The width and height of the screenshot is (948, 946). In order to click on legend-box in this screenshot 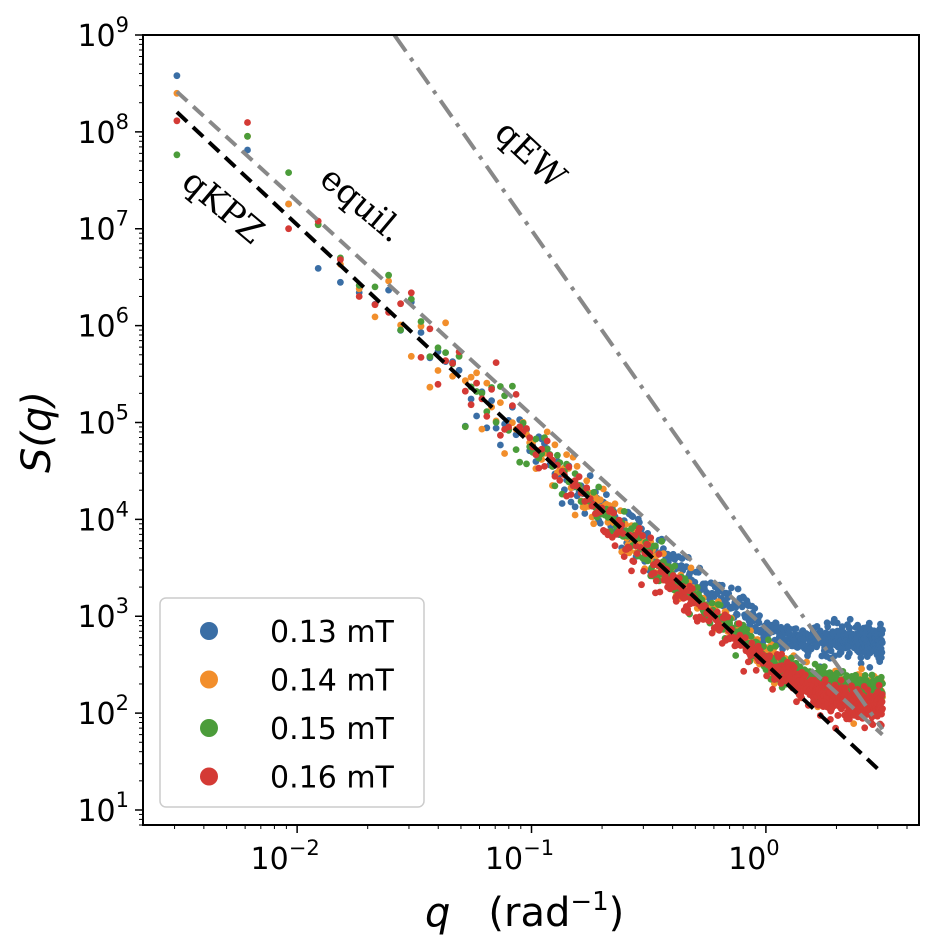, I will do `click(292, 702)`.